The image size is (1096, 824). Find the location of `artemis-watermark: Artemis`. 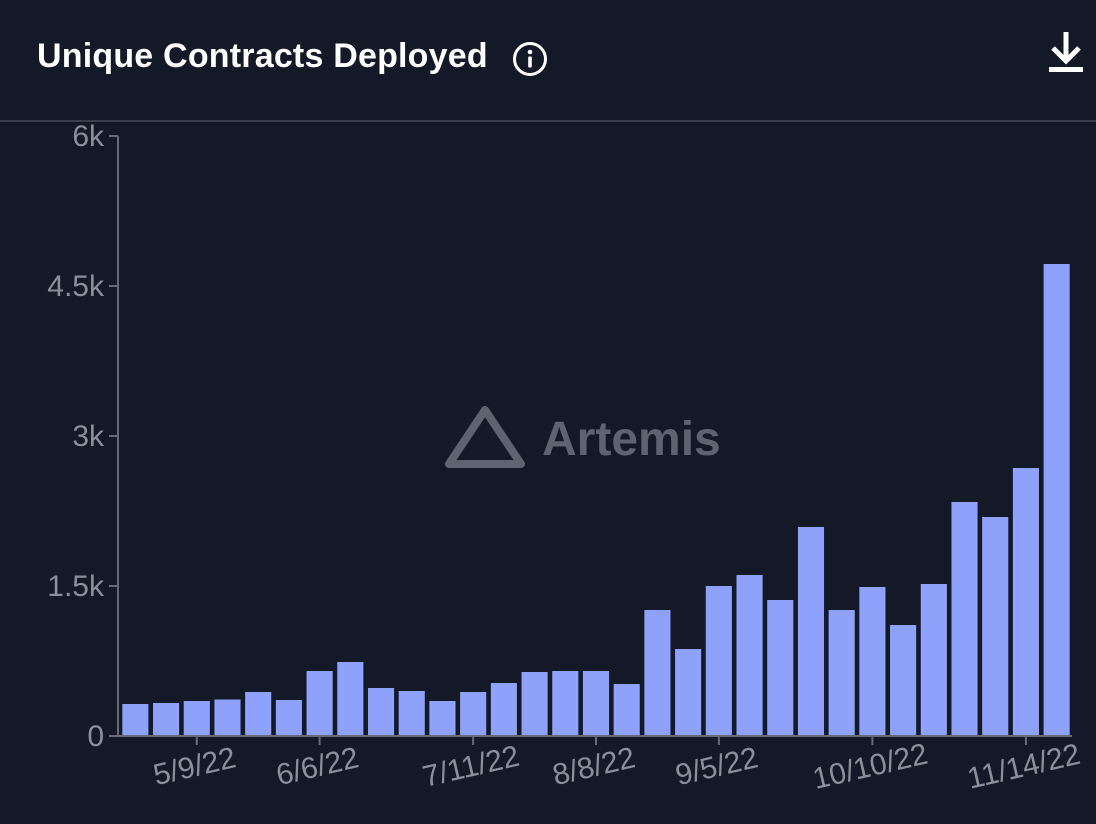

artemis-watermark: Artemis is located at coordinates (583, 437).